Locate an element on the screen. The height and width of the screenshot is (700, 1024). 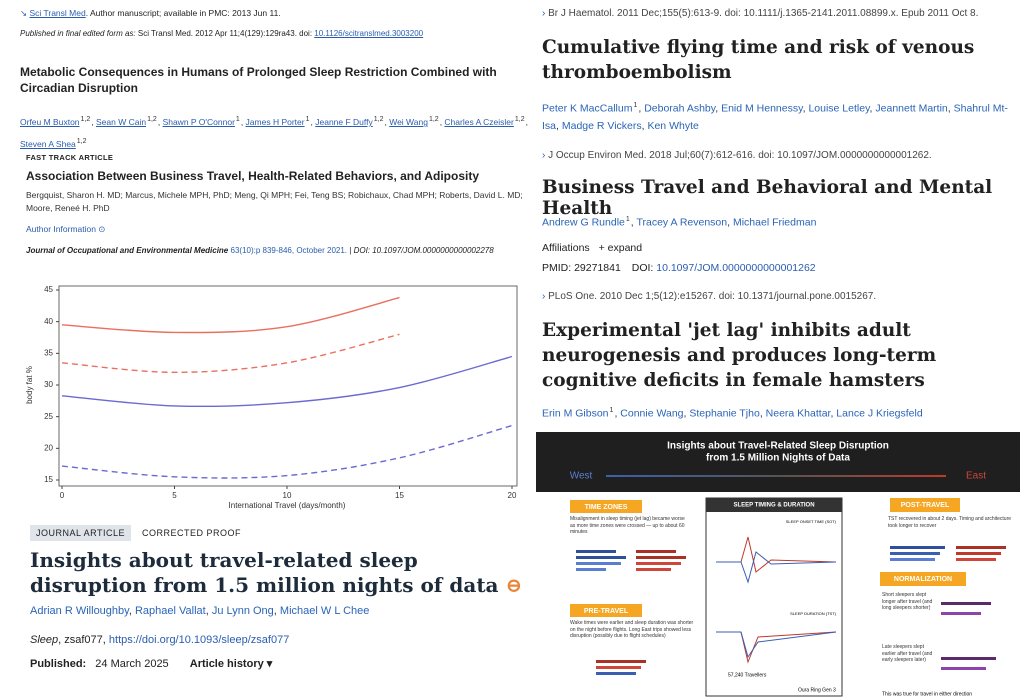
author-link: Raphael Vallat is located at coordinates (170, 611).